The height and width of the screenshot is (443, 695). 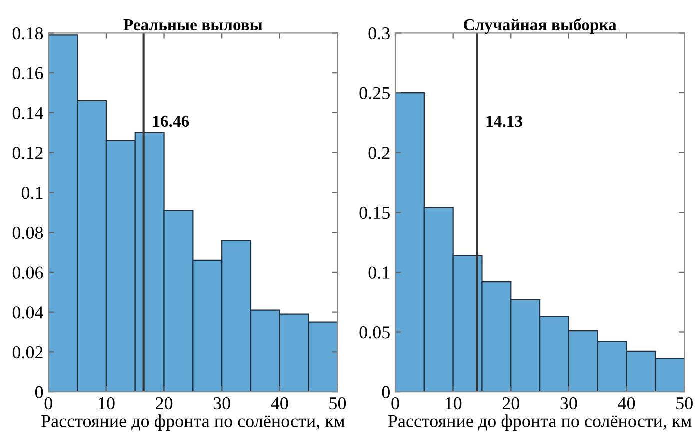 What do you see at coordinates (28, 233) in the screenshot?
I see `y-tick-label: 0.08` at bounding box center [28, 233].